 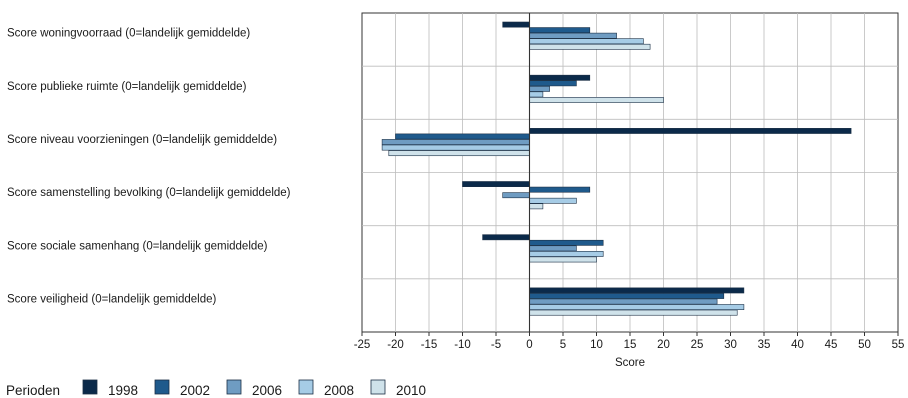 What do you see at coordinates (697, 345) in the screenshot?
I see `x-tick-label: 25` at bounding box center [697, 345].